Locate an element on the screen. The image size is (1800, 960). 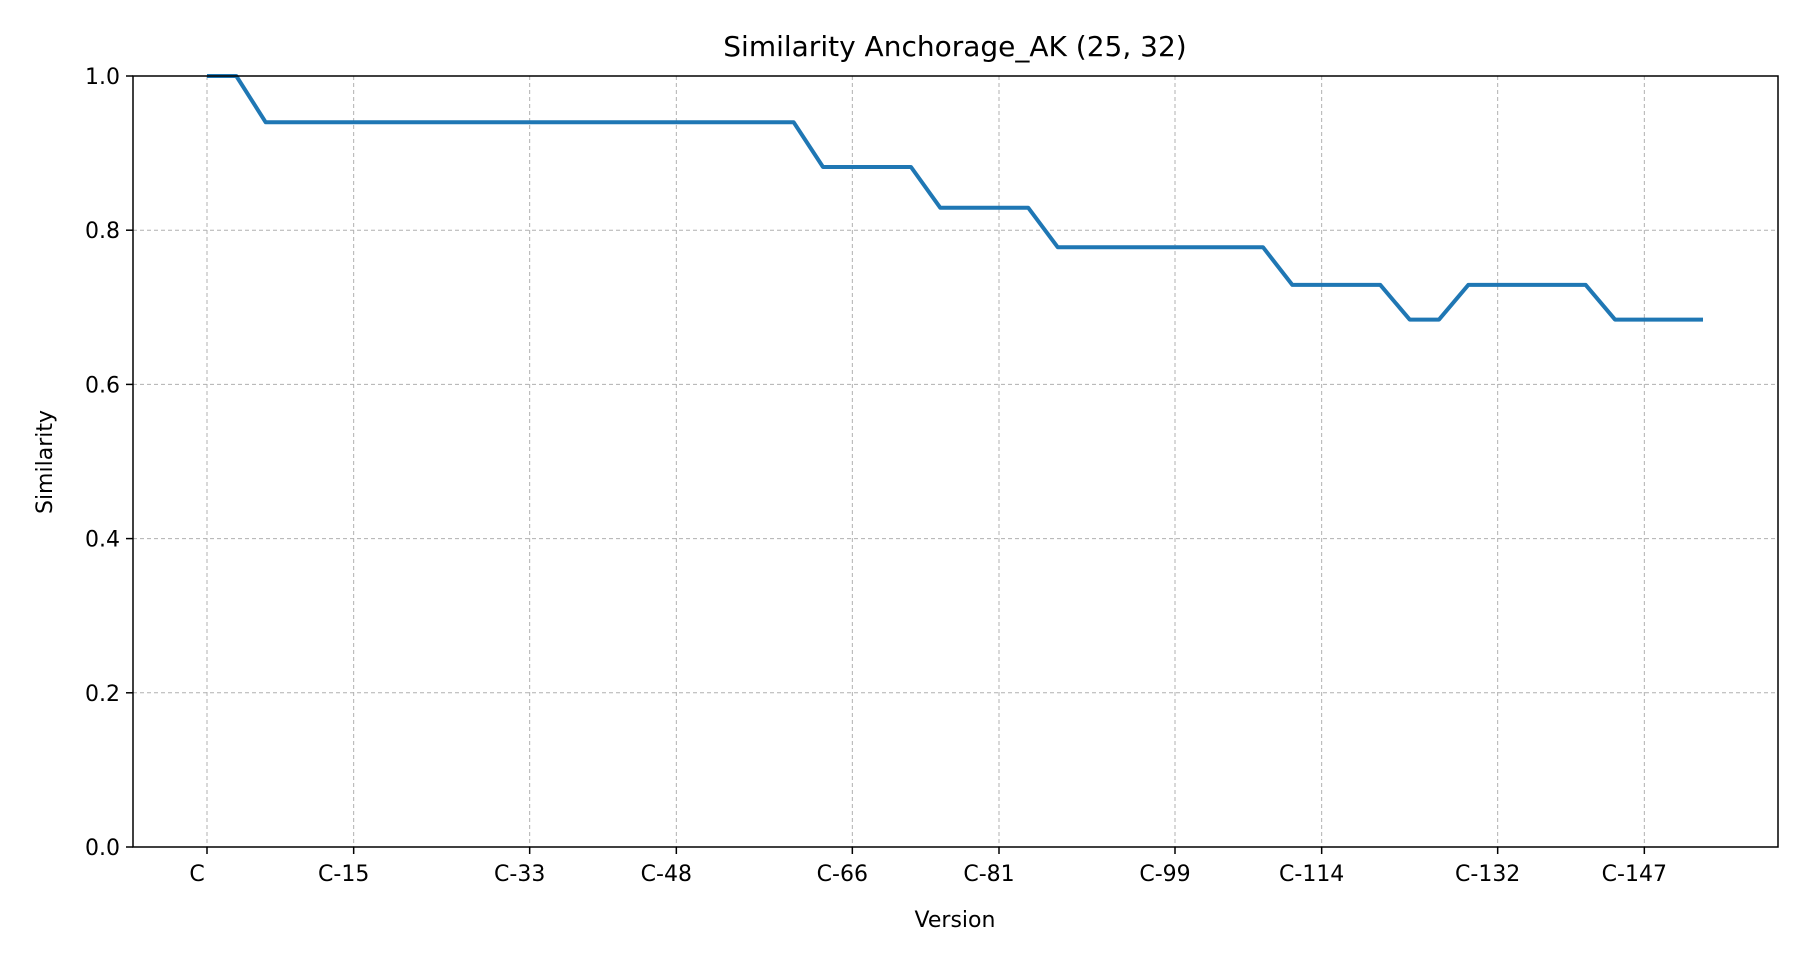
y-tick-label: 0.4 is located at coordinates (102, 540).